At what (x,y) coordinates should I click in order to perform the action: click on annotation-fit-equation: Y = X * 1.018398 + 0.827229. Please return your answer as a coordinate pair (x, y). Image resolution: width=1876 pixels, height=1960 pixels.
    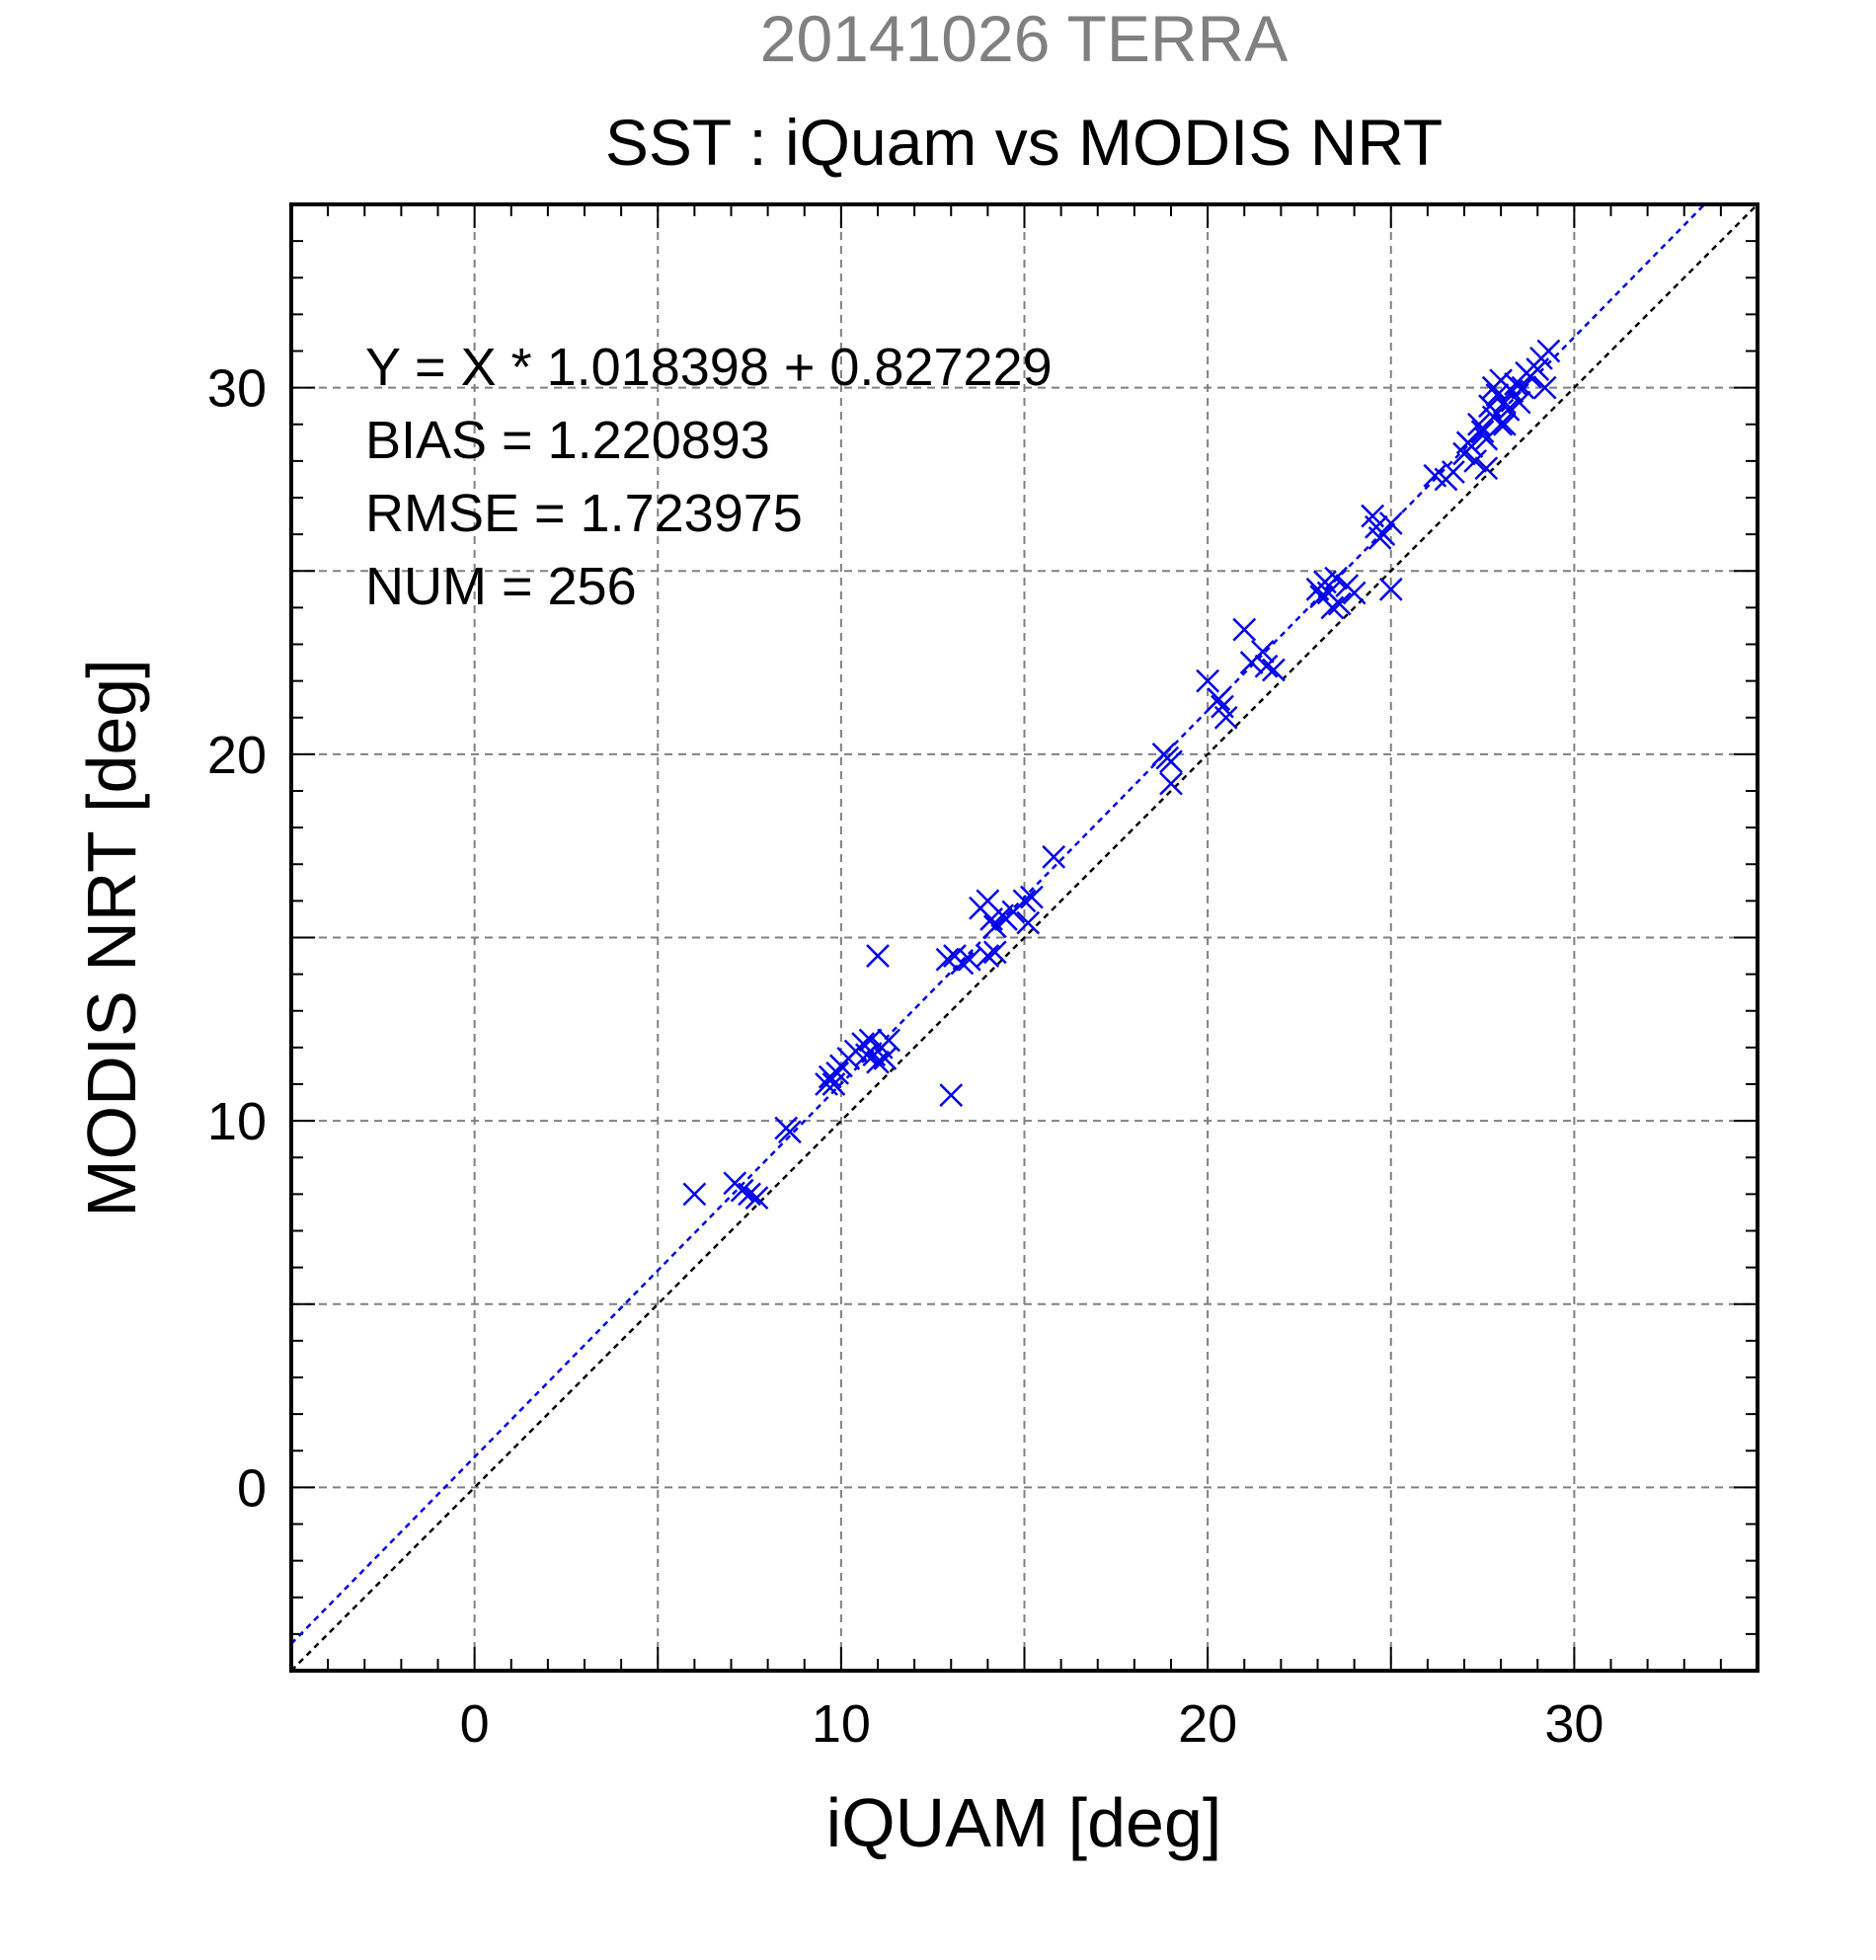
    Looking at the image, I should click on (709, 367).